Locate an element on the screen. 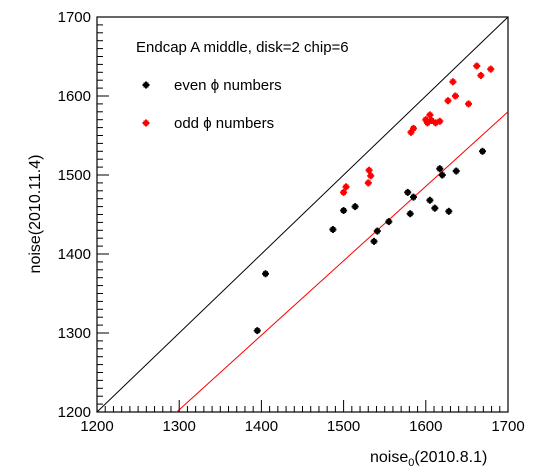 The image size is (547, 476). legend-marker-odd is located at coordinates (146, 123).